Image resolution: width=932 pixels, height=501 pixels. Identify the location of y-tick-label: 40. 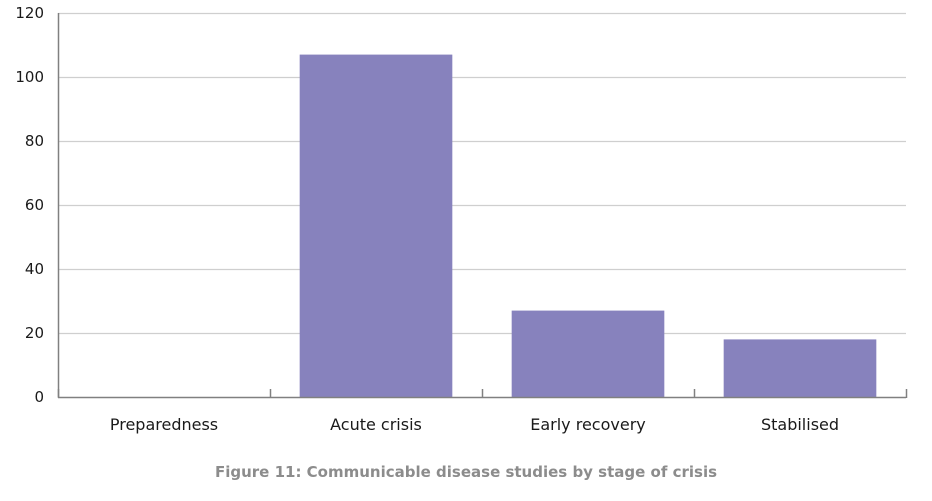
(34, 269).